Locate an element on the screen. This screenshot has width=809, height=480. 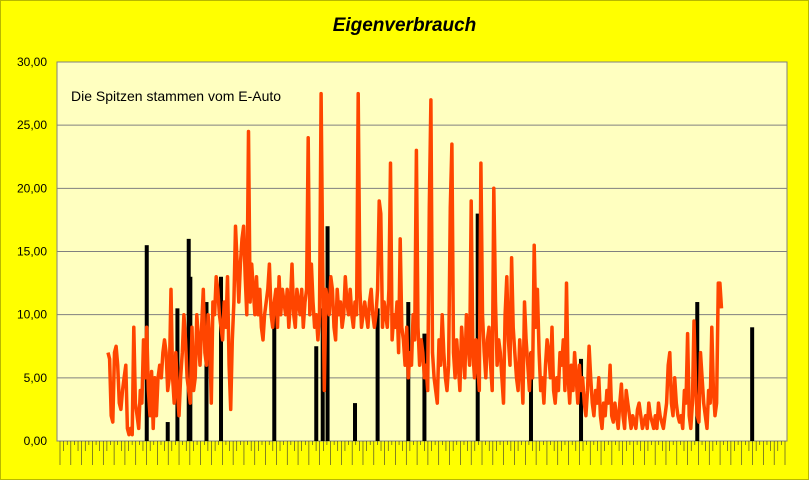
y-tick-label: 20,00 is located at coordinates (32, 188).